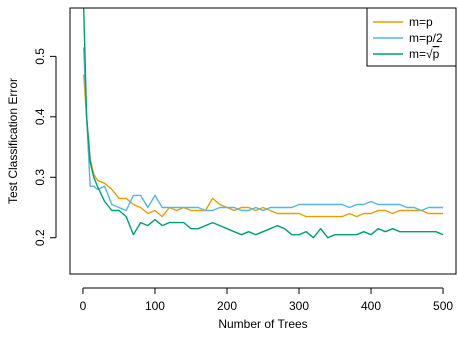 The width and height of the screenshot is (458, 339). What do you see at coordinates (40, 116) in the screenshot?
I see `y-tick-label: 0.4` at bounding box center [40, 116].